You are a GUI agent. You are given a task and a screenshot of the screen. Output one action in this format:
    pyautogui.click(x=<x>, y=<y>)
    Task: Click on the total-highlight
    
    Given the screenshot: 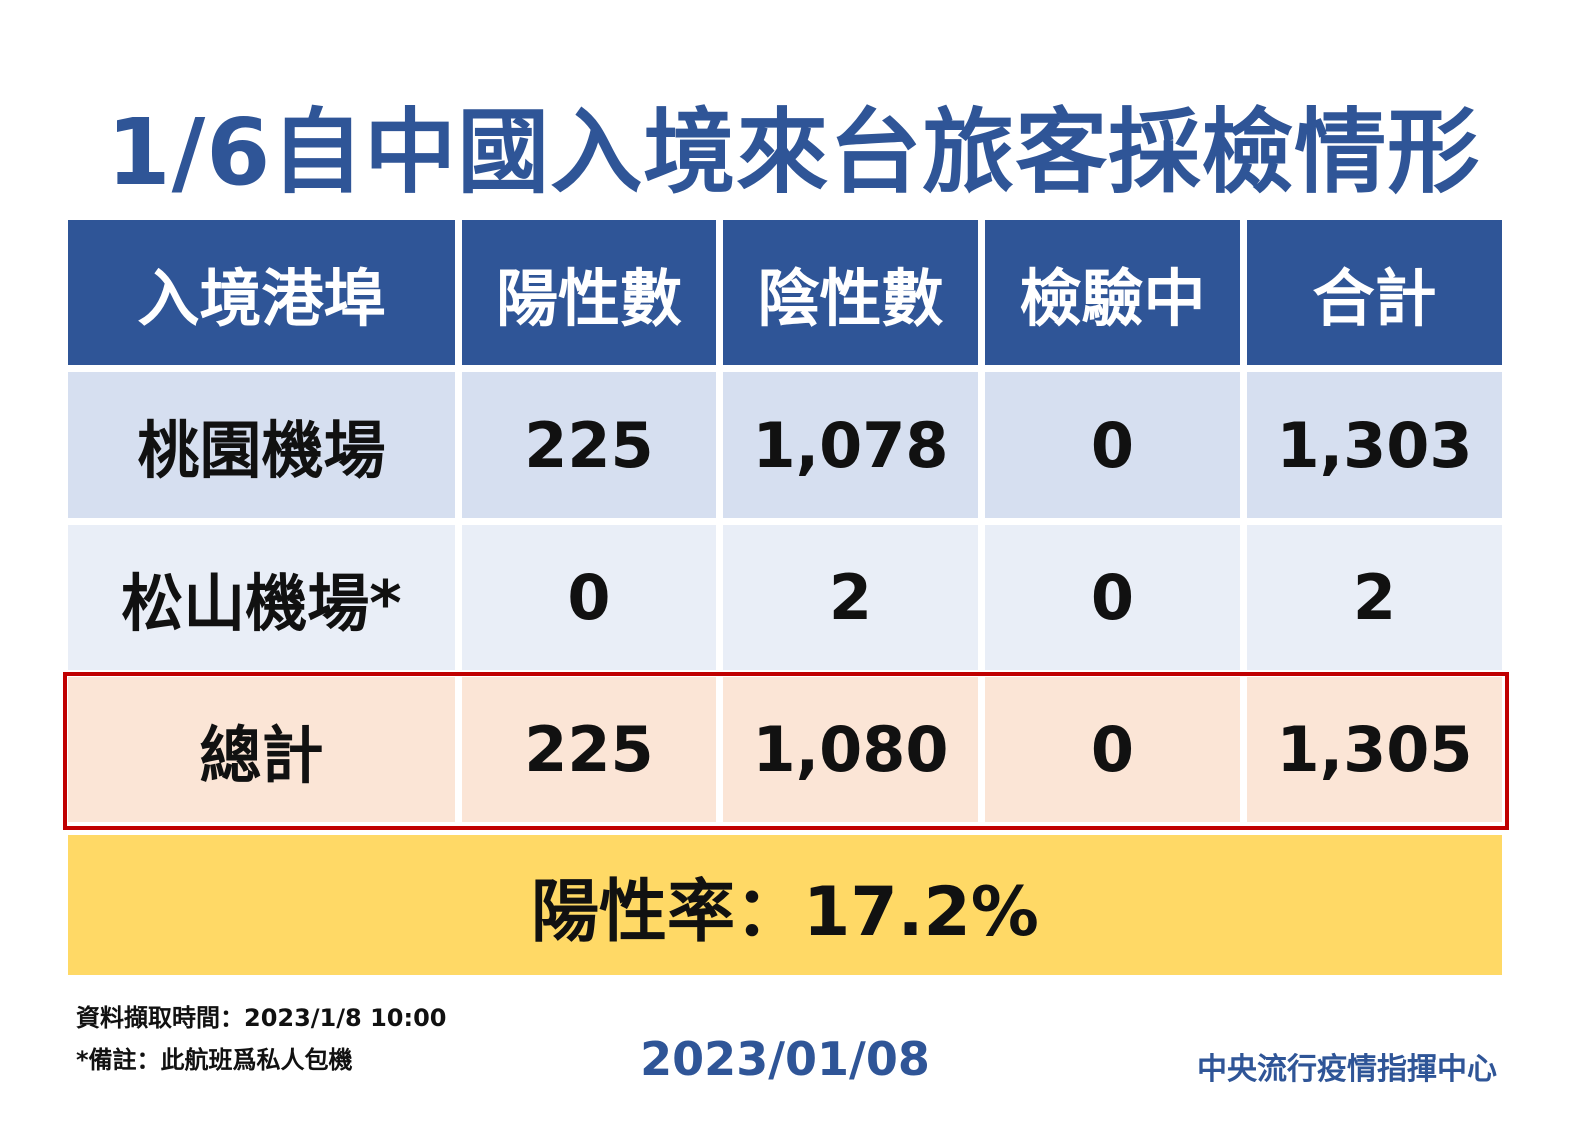 What is the action you would take?
    pyautogui.click(x=786, y=751)
    